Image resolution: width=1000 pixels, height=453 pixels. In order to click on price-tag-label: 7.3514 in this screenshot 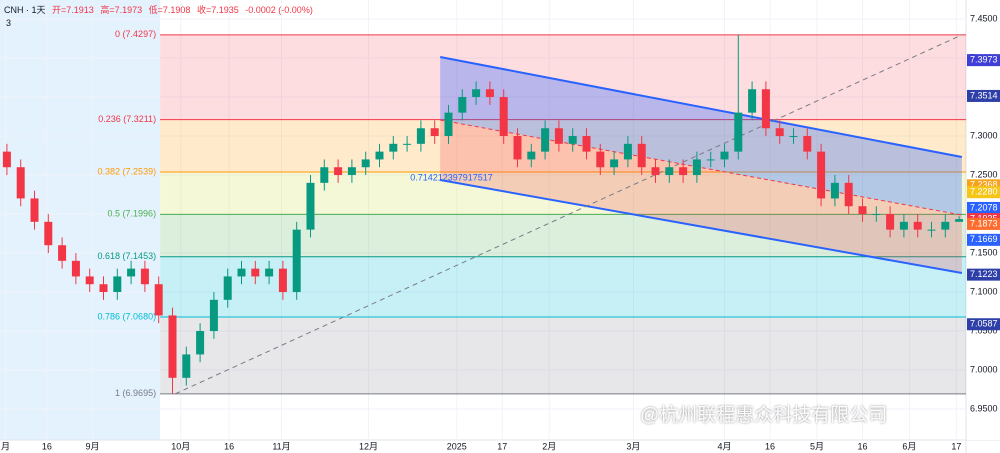, I will do `click(984, 95)`.